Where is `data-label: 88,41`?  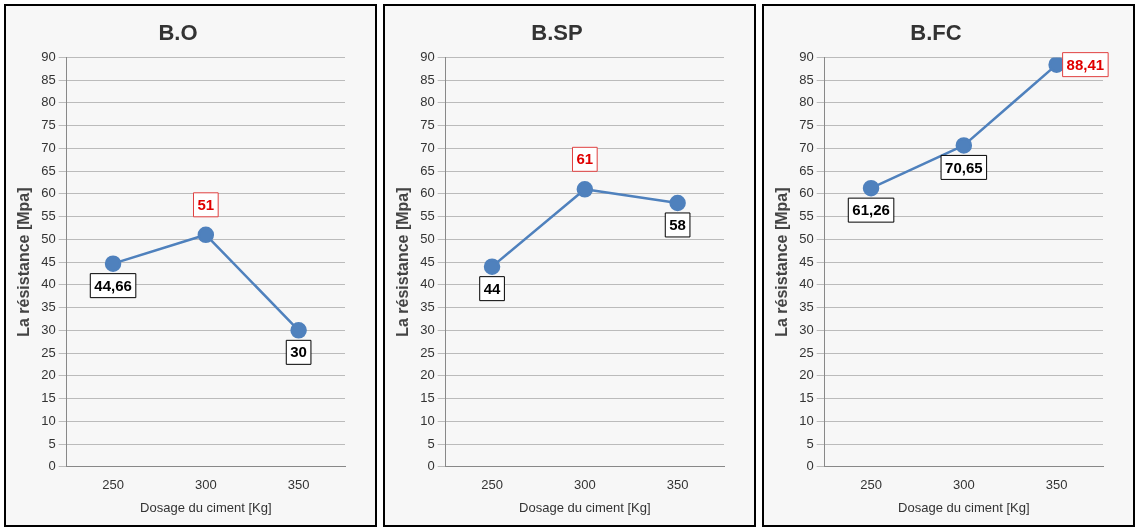 data-label: 88,41 is located at coordinates (1085, 64).